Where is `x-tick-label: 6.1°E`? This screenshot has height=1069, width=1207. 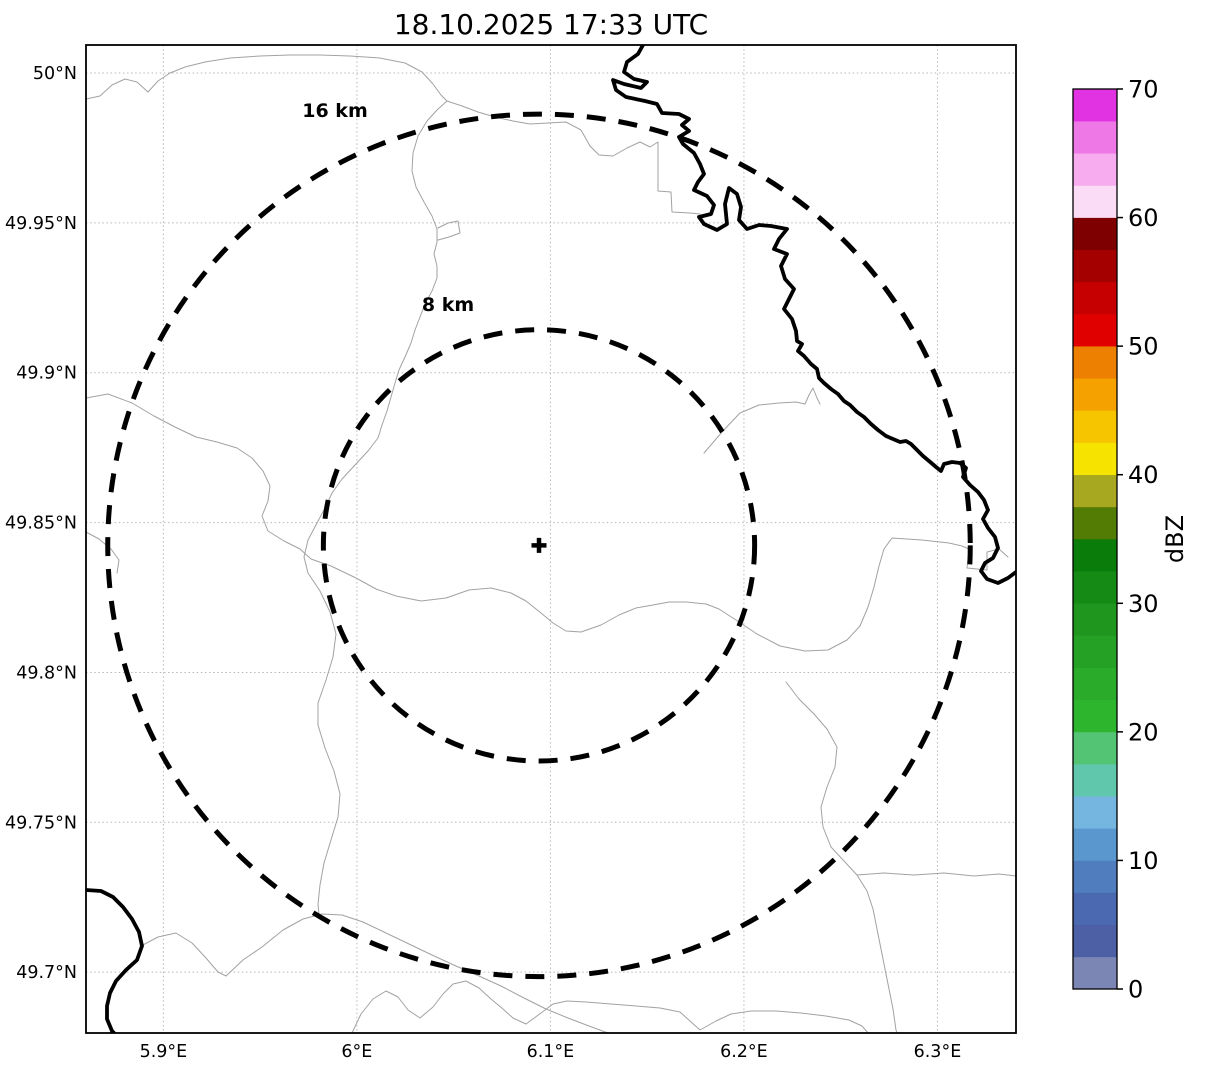
x-tick-label: 6.1°E is located at coordinates (551, 1052).